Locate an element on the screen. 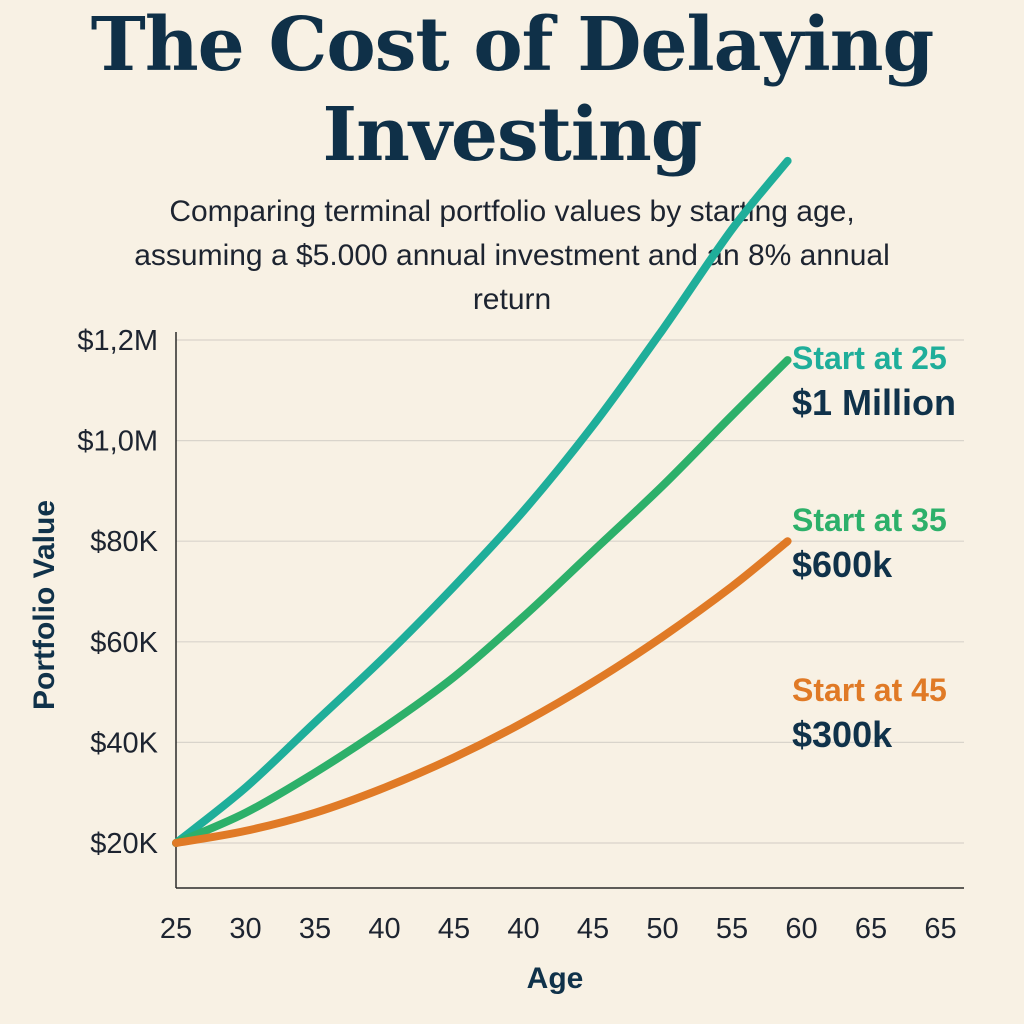 This screenshot has height=1024, width=1024. x-tick-label: 60 is located at coordinates (801, 929).